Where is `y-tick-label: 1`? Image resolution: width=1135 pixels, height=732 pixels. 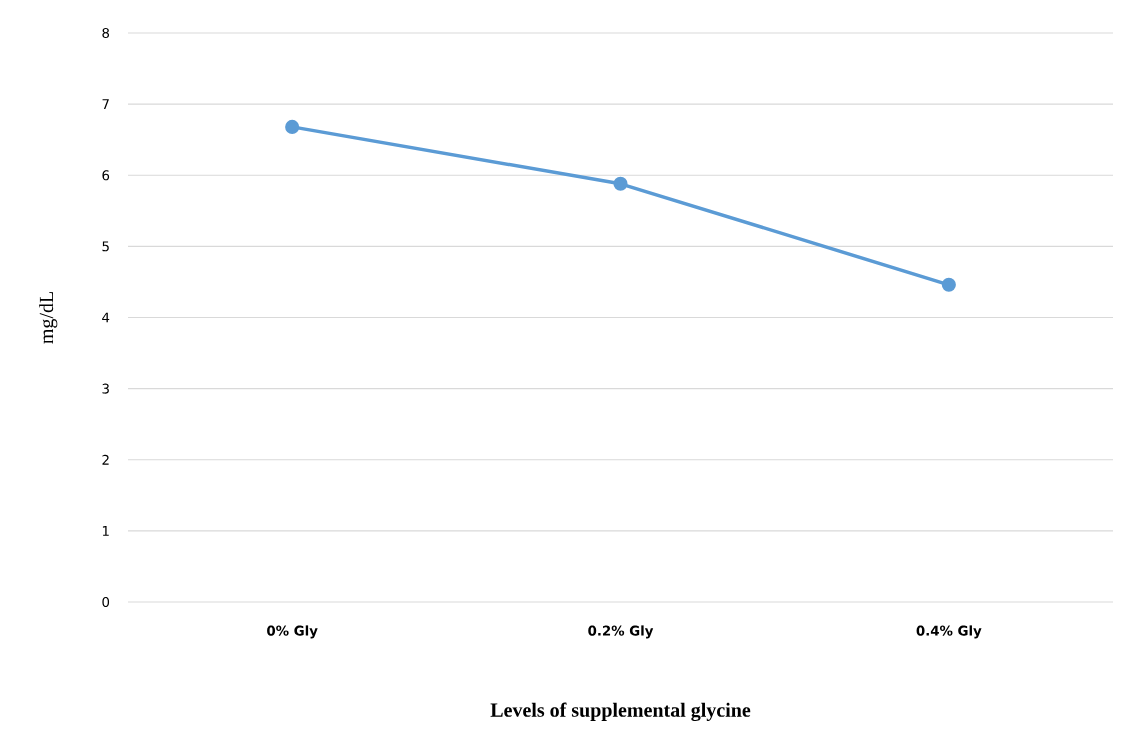 y-tick-label: 1 is located at coordinates (105, 531).